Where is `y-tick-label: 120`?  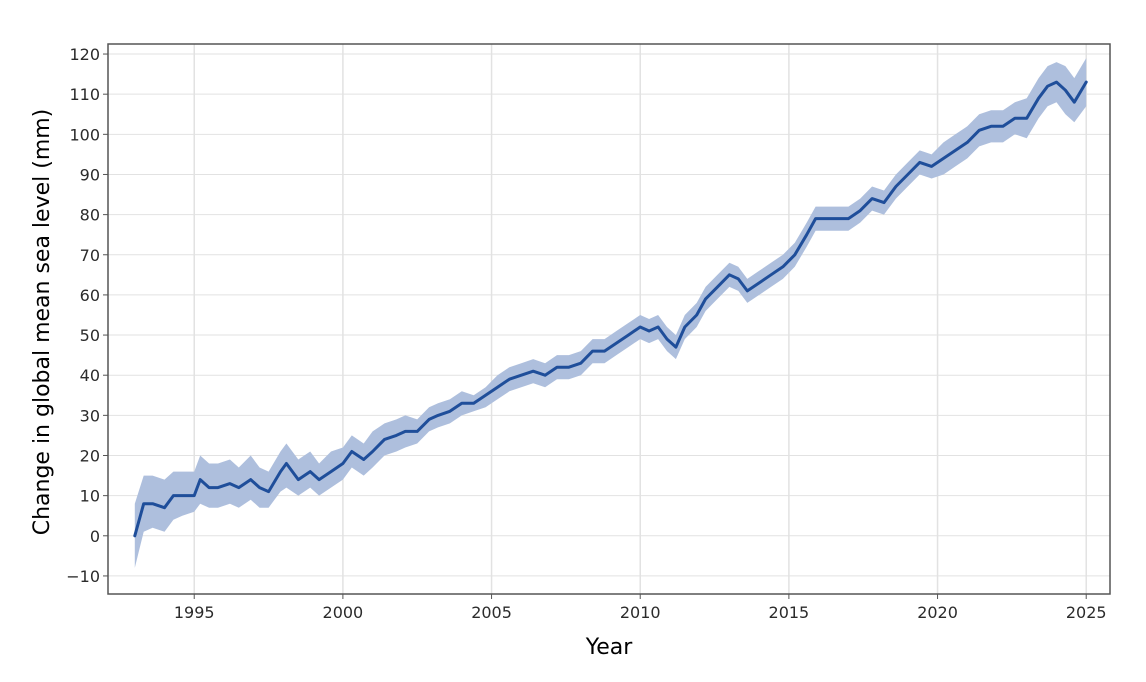
y-tick-label: 120 is located at coordinates (84, 54).